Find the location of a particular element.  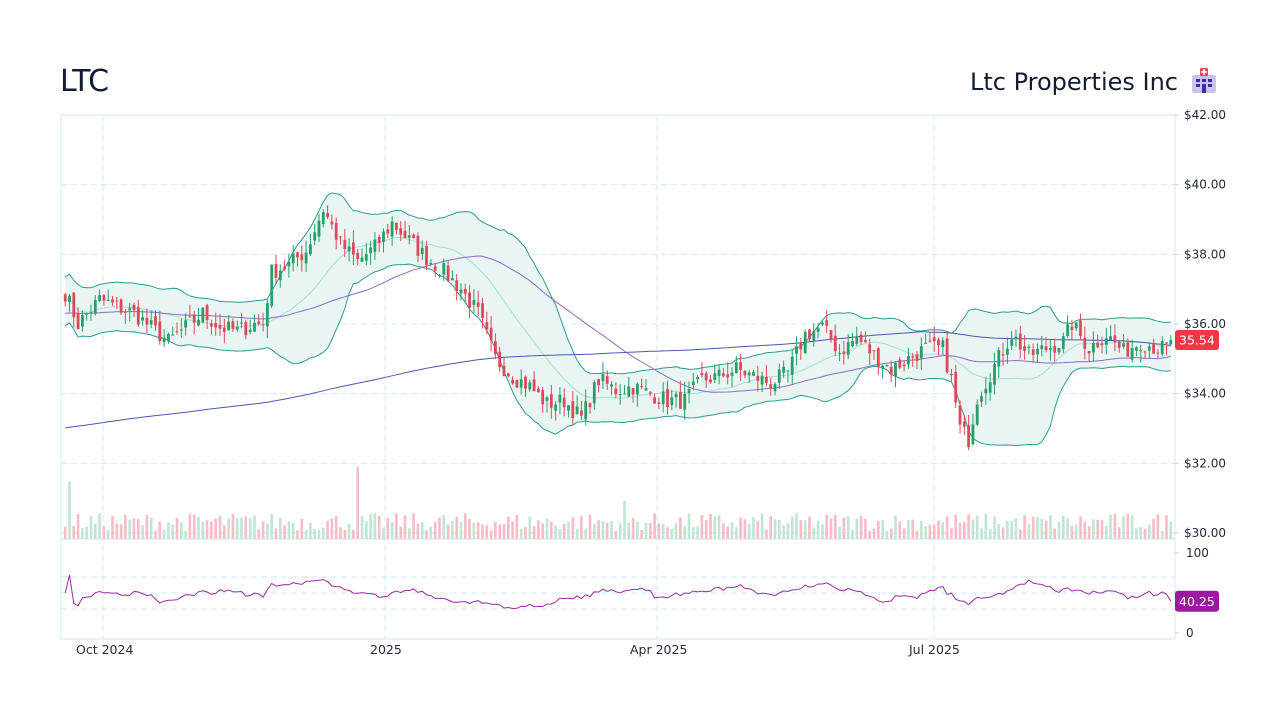

ticker-symbol: LTC is located at coordinates (84, 81).